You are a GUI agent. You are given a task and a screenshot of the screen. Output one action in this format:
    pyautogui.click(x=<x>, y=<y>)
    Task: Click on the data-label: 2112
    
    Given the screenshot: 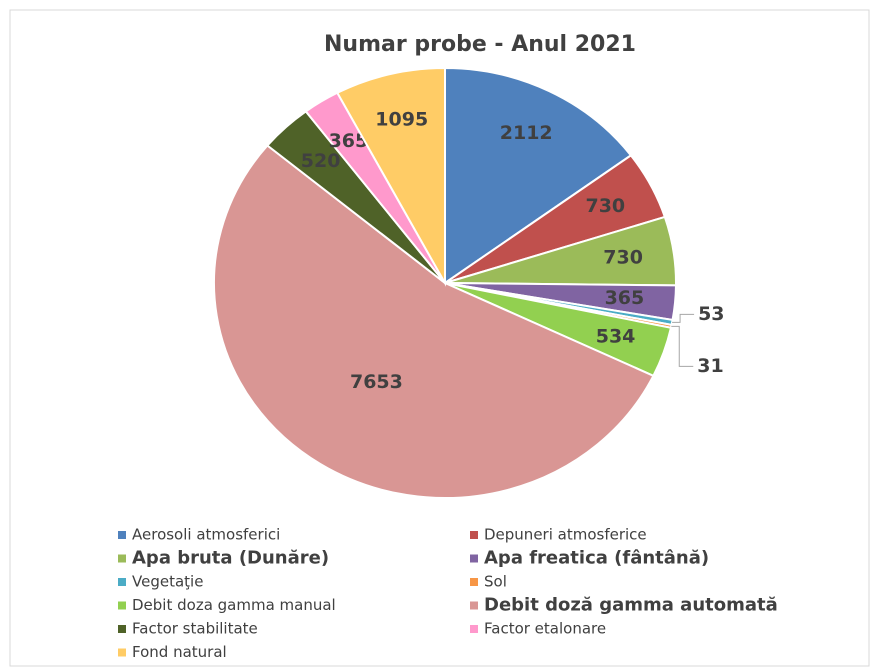 What is the action you would take?
    pyautogui.click(x=526, y=133)
    